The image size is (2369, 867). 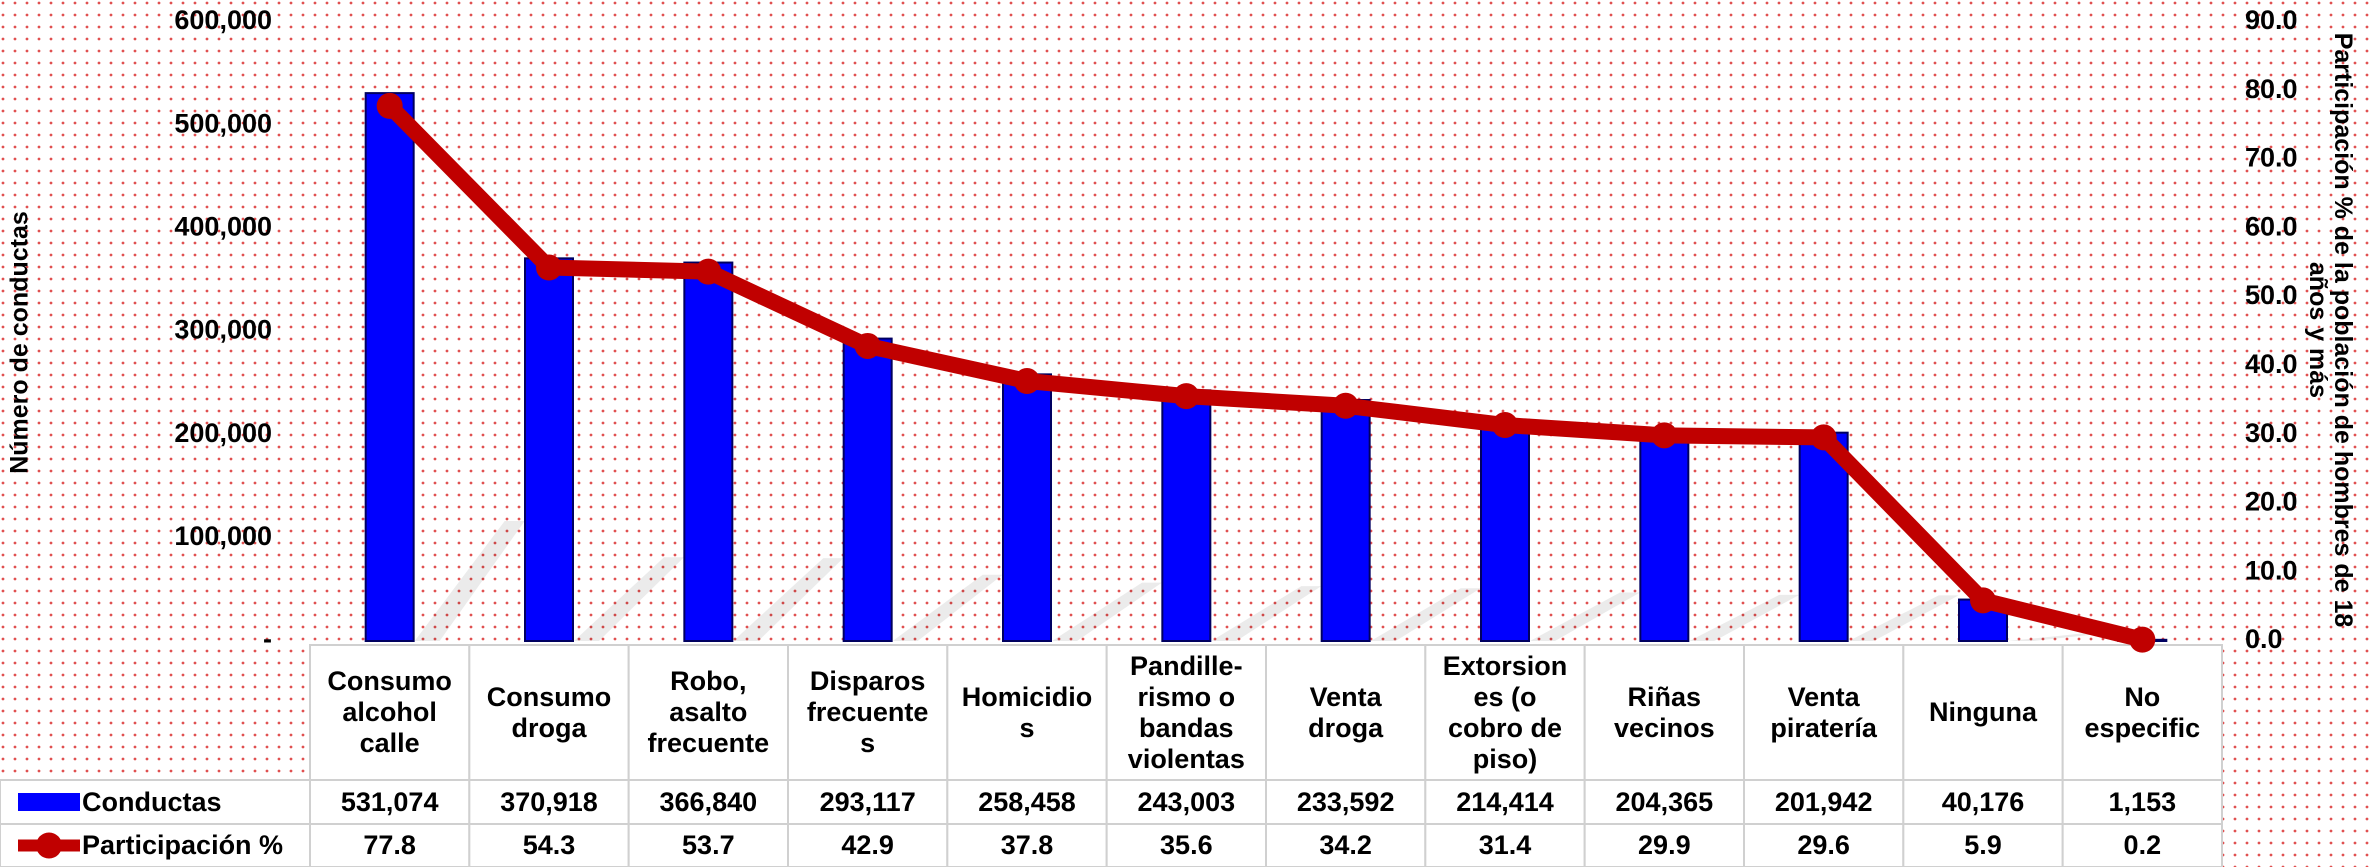 I want to click on y-tick-label: -, so click(x=267, y=639).